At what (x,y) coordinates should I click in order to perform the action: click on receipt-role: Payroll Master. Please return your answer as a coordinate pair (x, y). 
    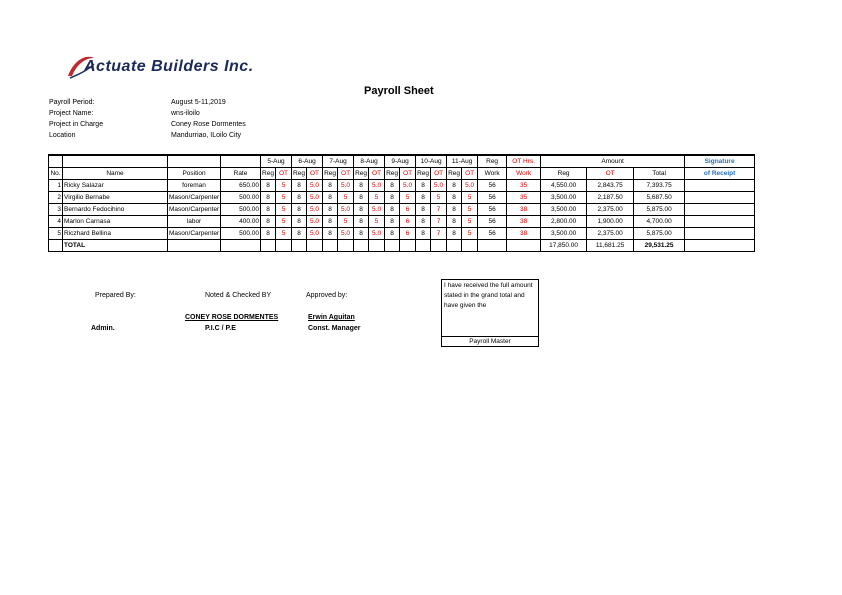
    Looking at the image, I should click on (490, 341).